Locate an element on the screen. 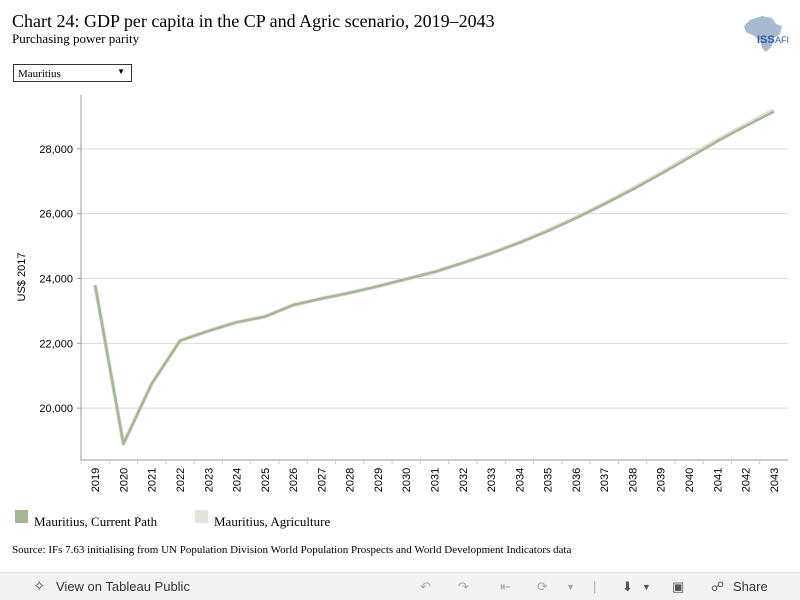  x-tick-label: 2030 is located at coordinates (407, 480).